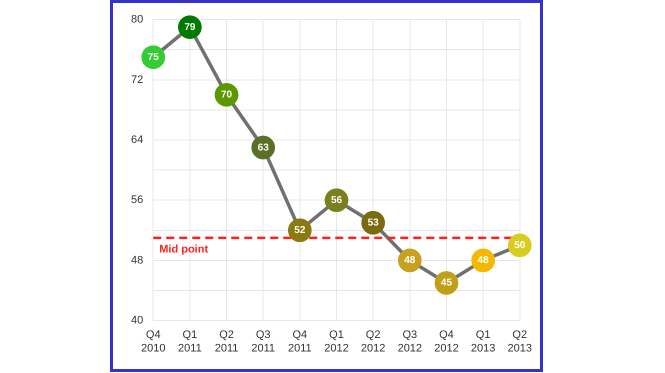 The image size is (665, 373). Describe the element at coordinates (226, 341) in the screenshot. I see `x-tick-label: Q2 2011` at that location.